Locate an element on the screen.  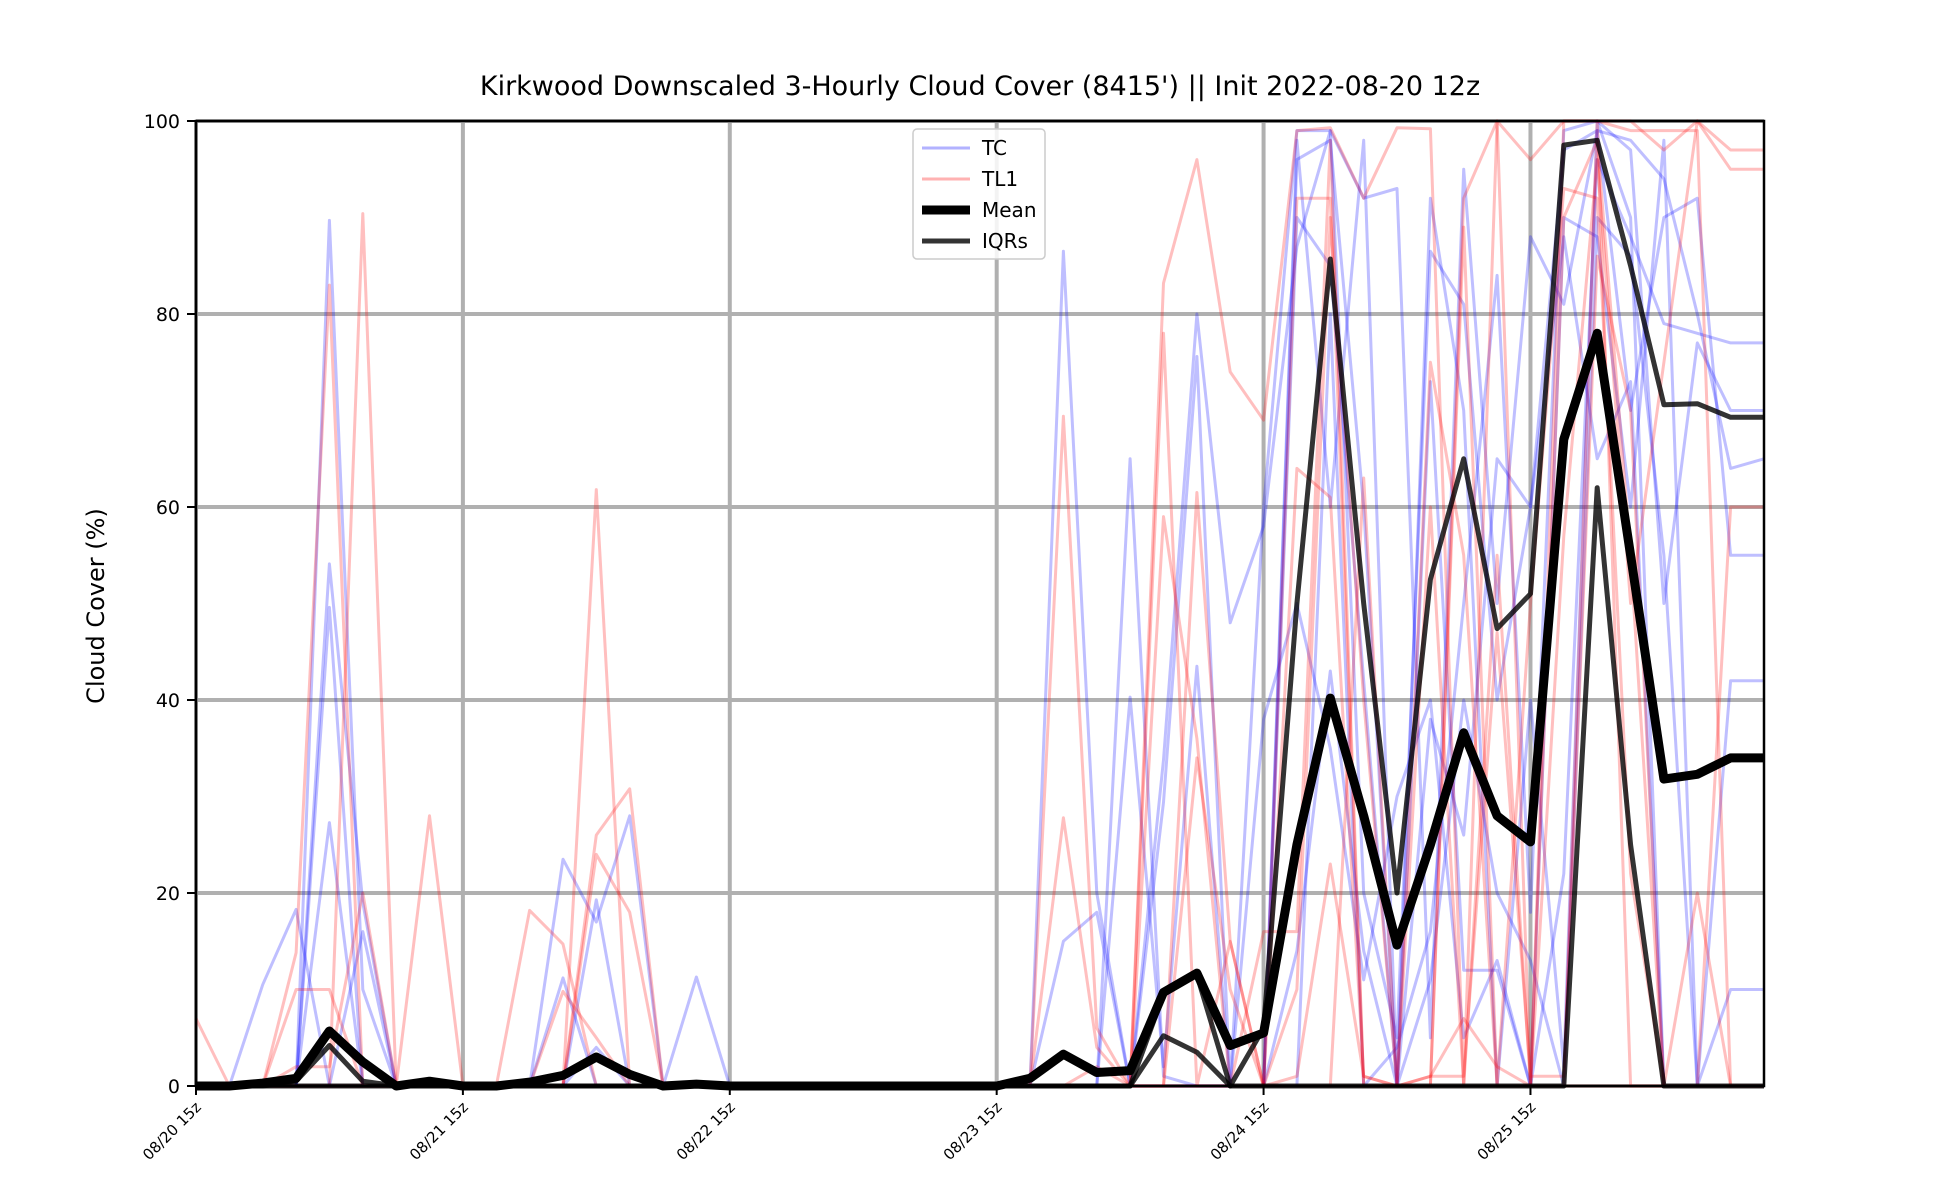
y-tick-label: 20 is located at coordinates (168, 894).